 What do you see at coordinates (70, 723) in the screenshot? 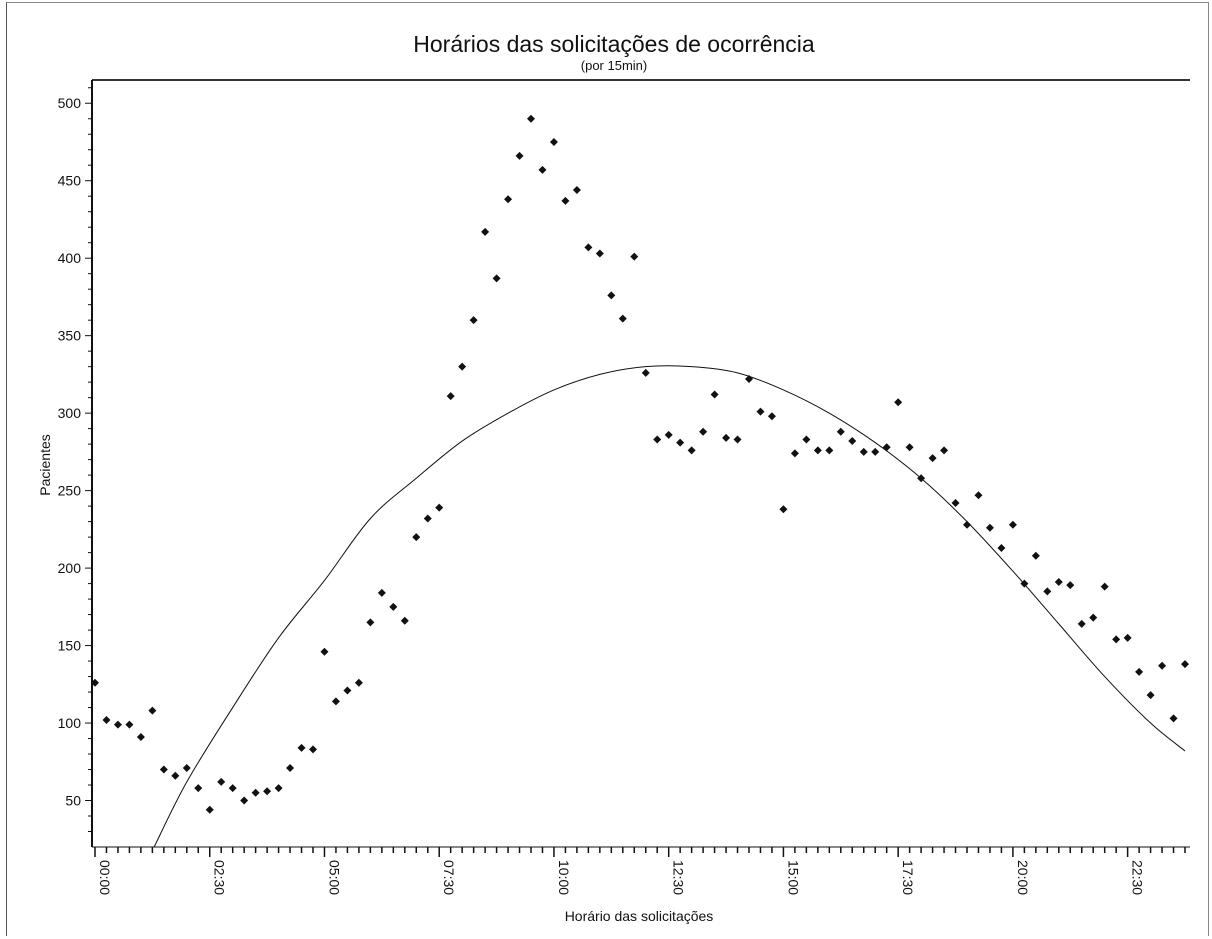
I see `y-tick-label: 100` at bounding box center [70, 723].